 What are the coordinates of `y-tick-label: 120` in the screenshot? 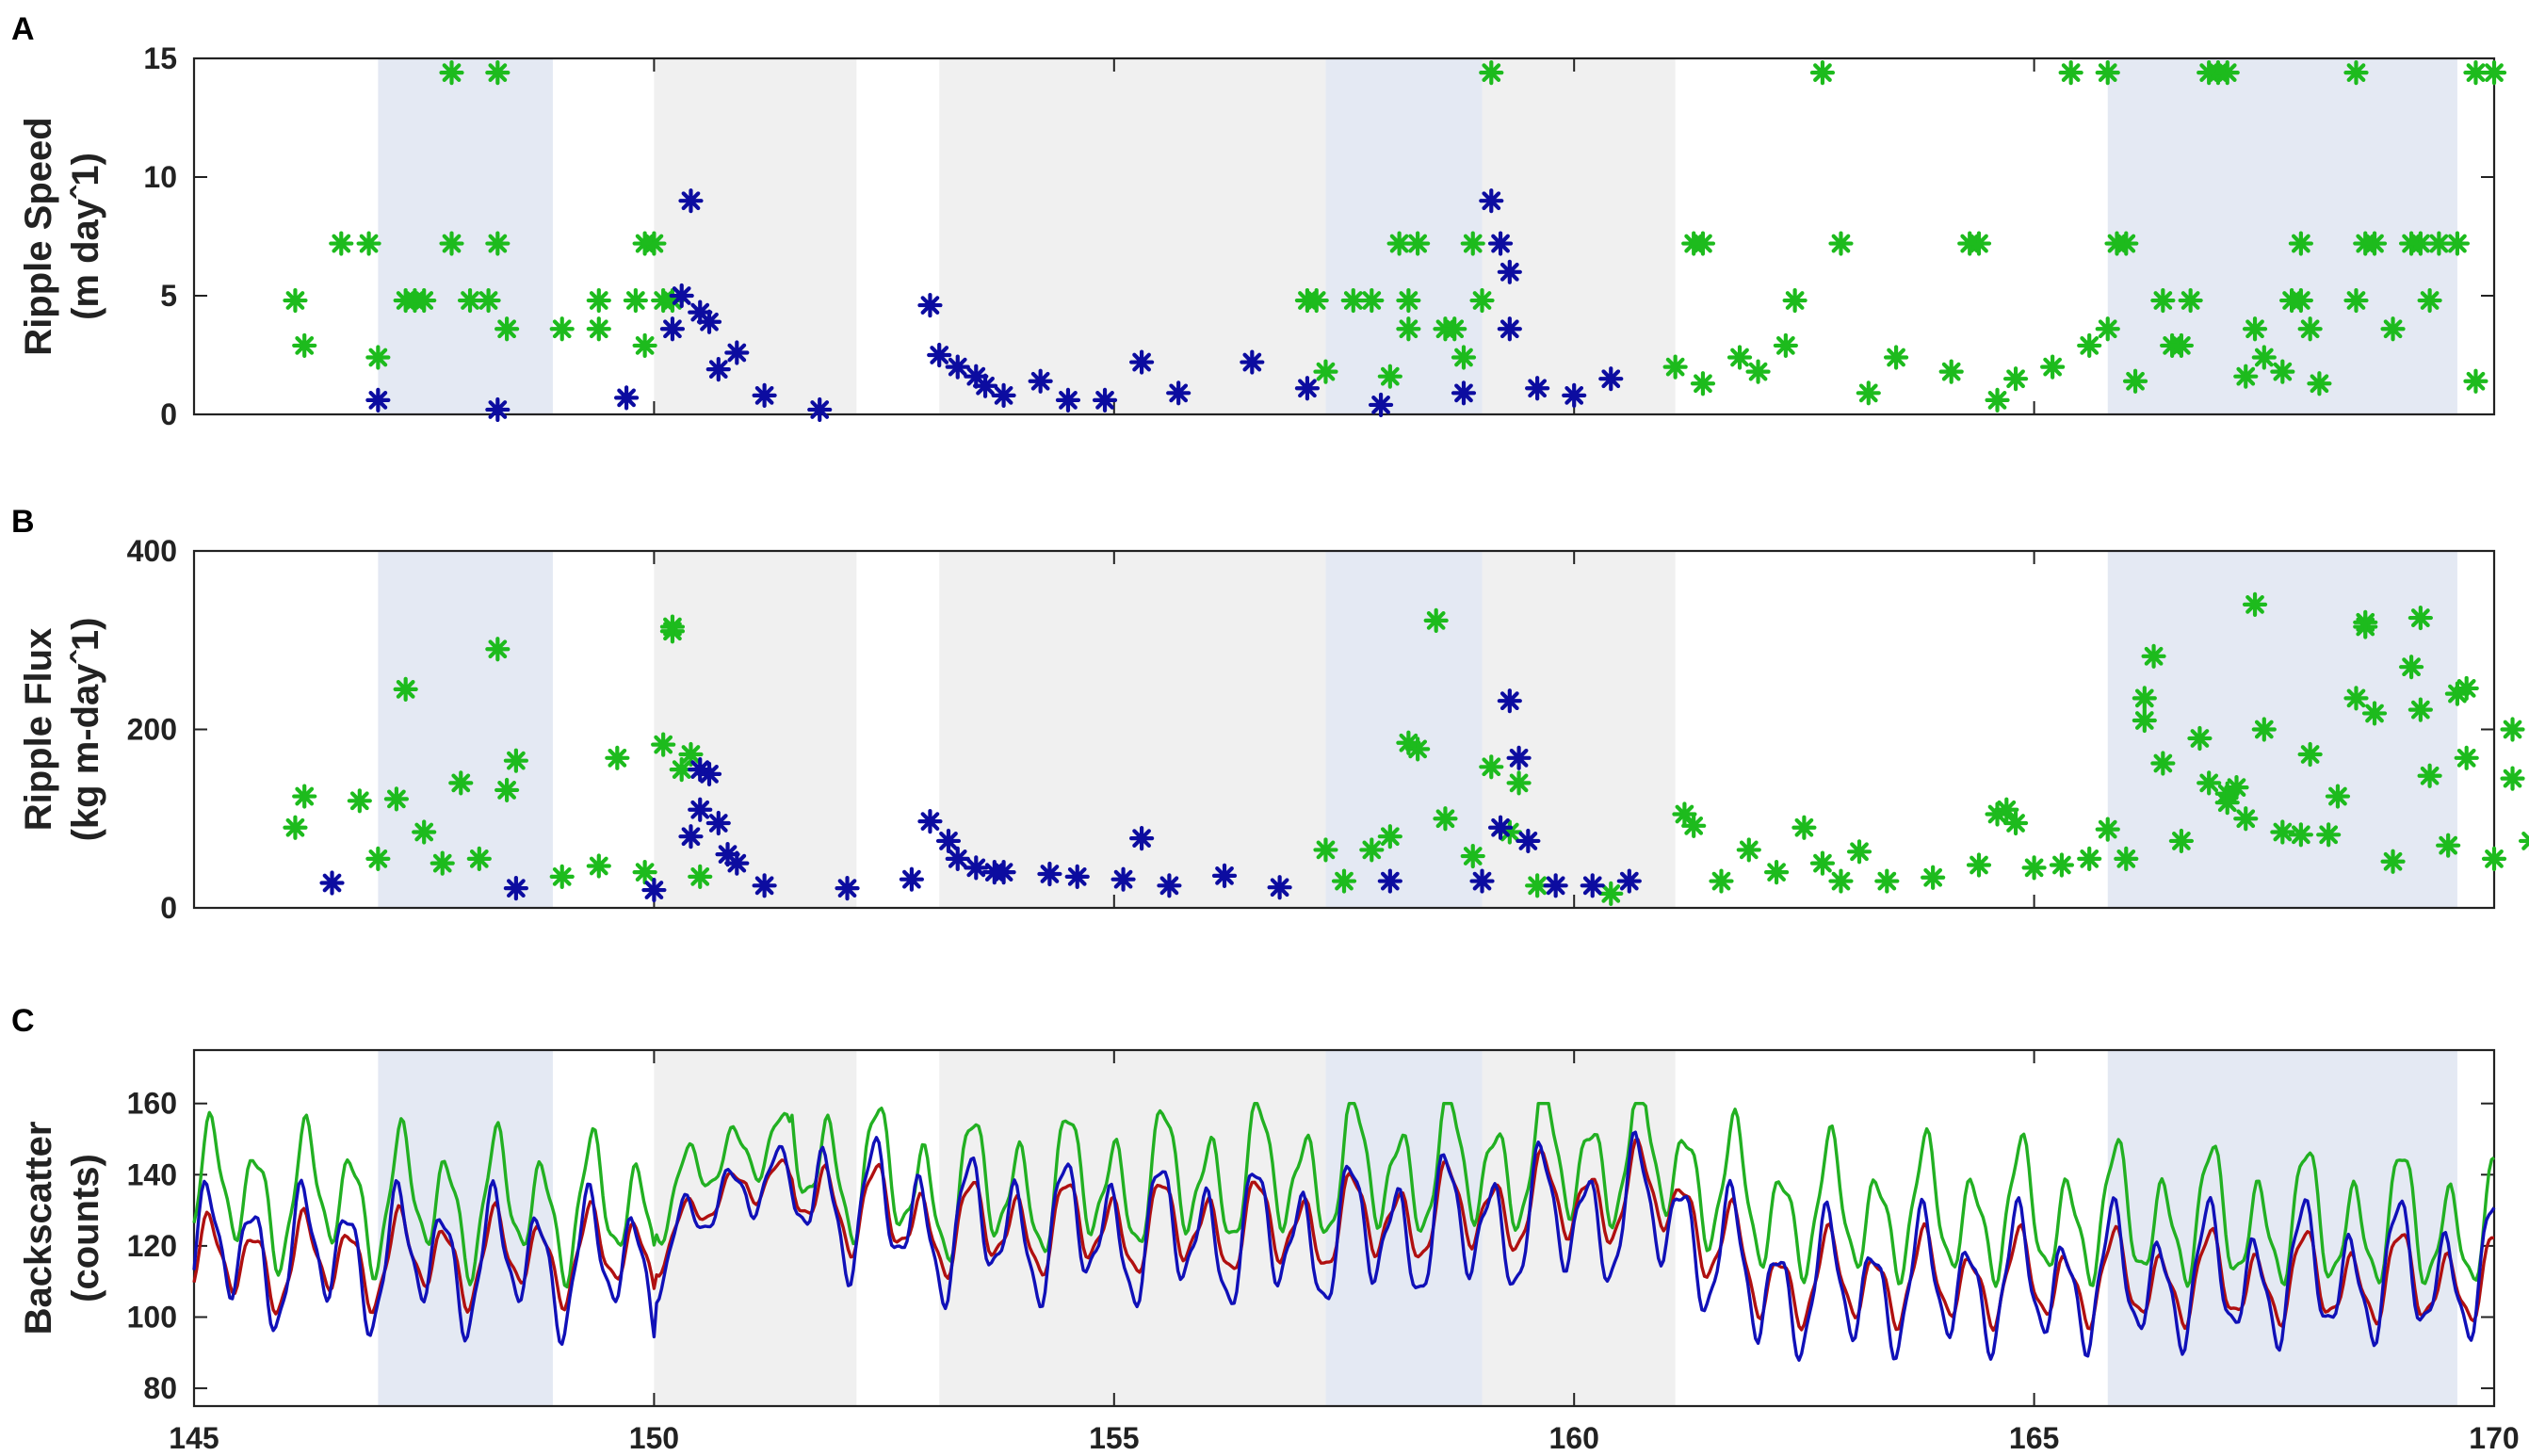 It's located at (152, 1246).